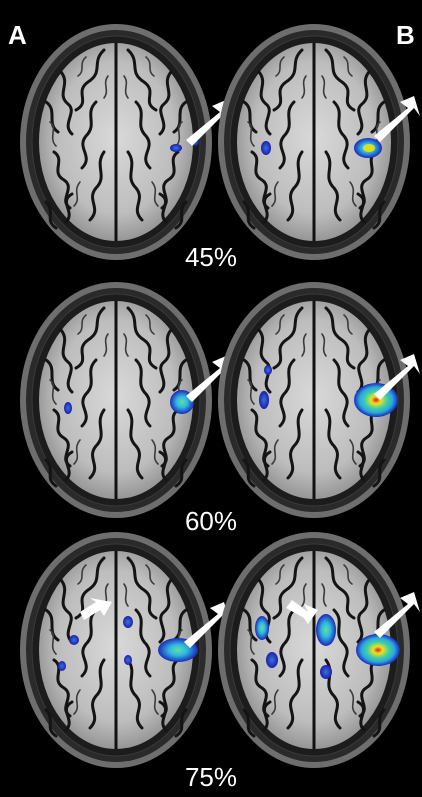  Describe the element at coordinates (405, 35) in the screenshot. I see `panel-label-b: B` at that location.